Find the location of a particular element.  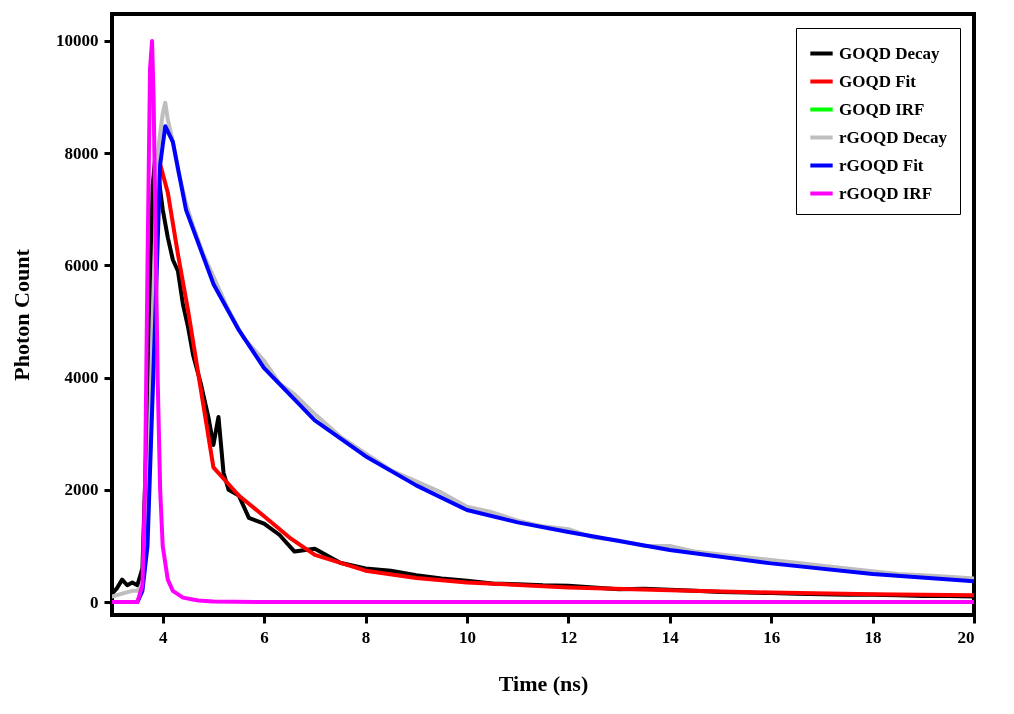

legend-label: GOQD IRF is located at coordinates (882, 109).